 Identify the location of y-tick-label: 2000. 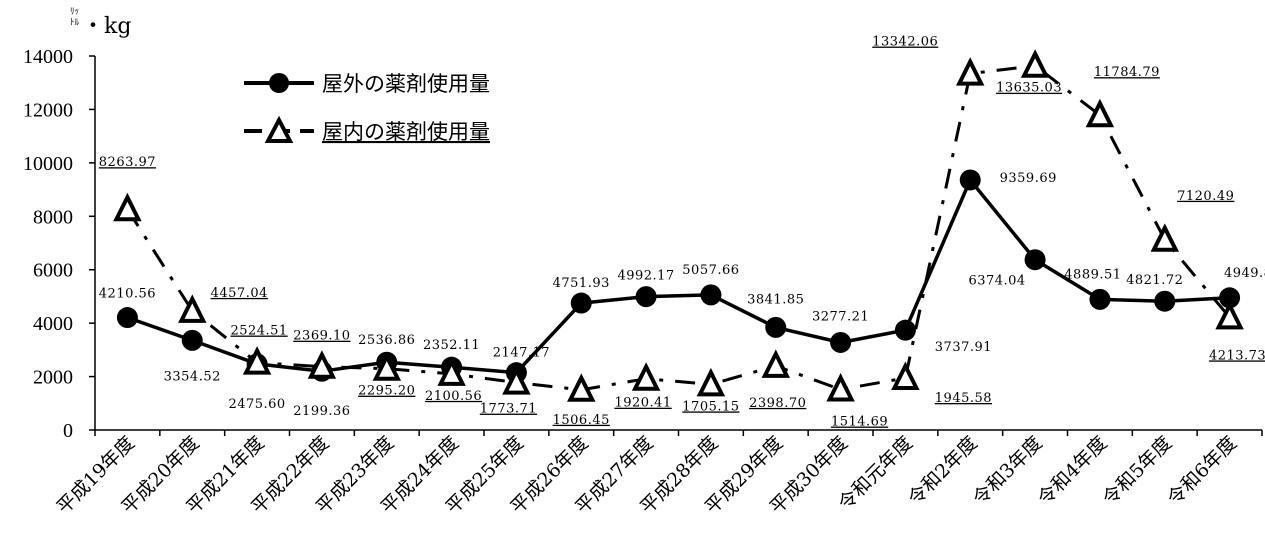
(53, 378).